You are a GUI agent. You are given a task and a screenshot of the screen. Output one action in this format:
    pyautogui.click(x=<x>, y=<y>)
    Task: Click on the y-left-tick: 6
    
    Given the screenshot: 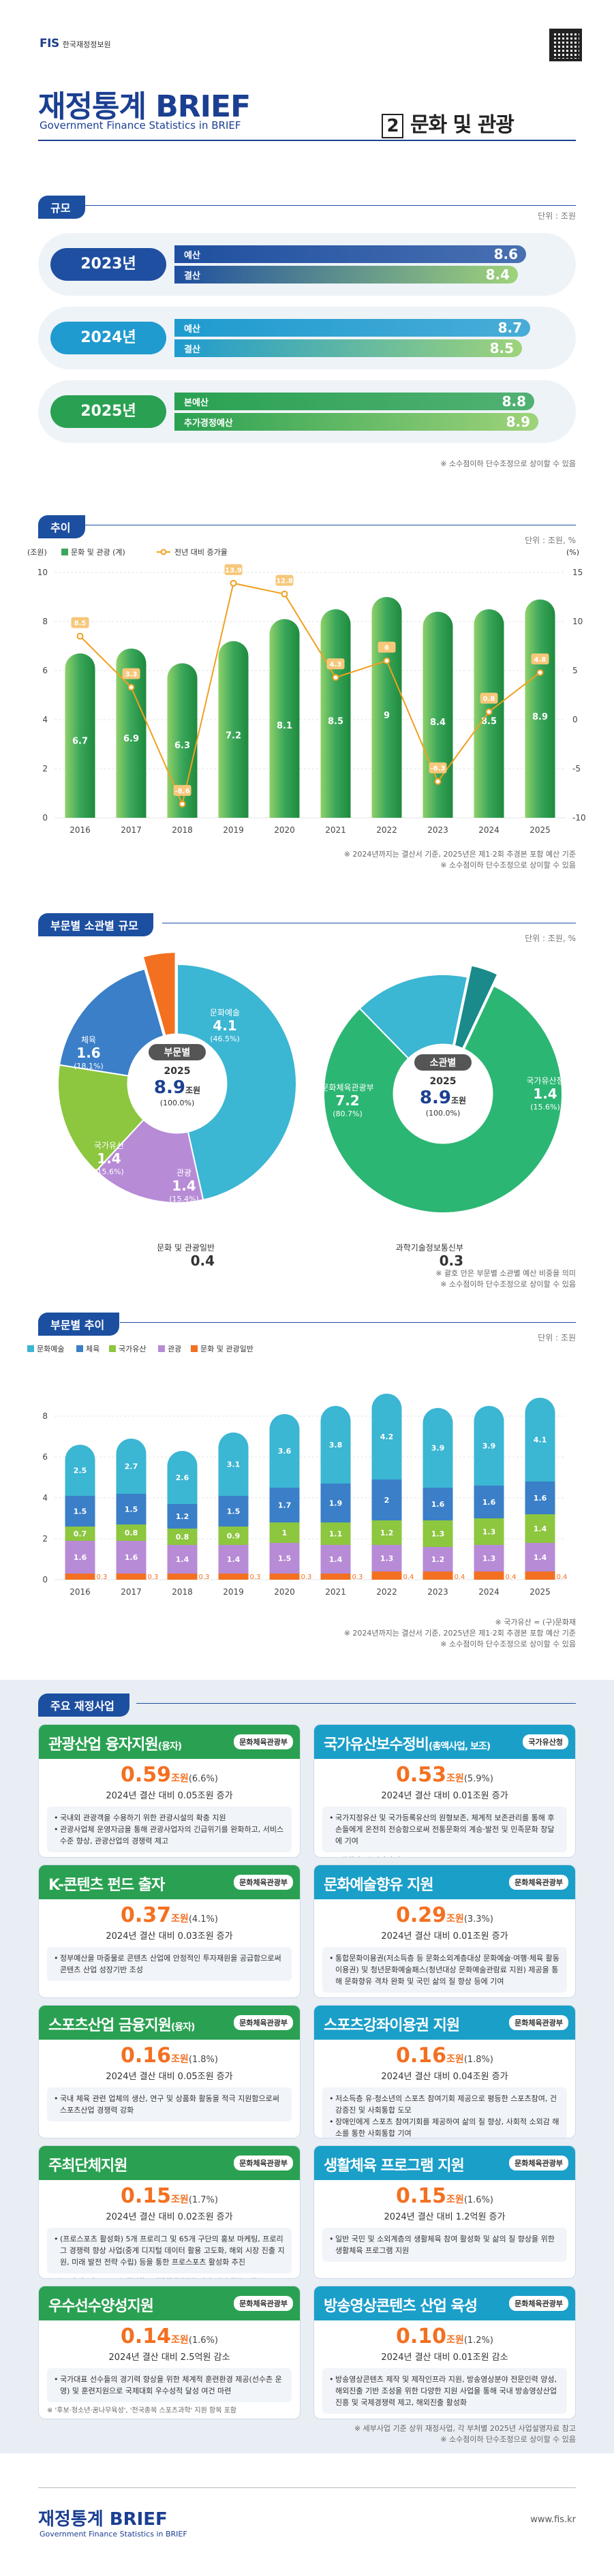 What is the action you would take?
    pyautogui.click(x=45, y=670)
    